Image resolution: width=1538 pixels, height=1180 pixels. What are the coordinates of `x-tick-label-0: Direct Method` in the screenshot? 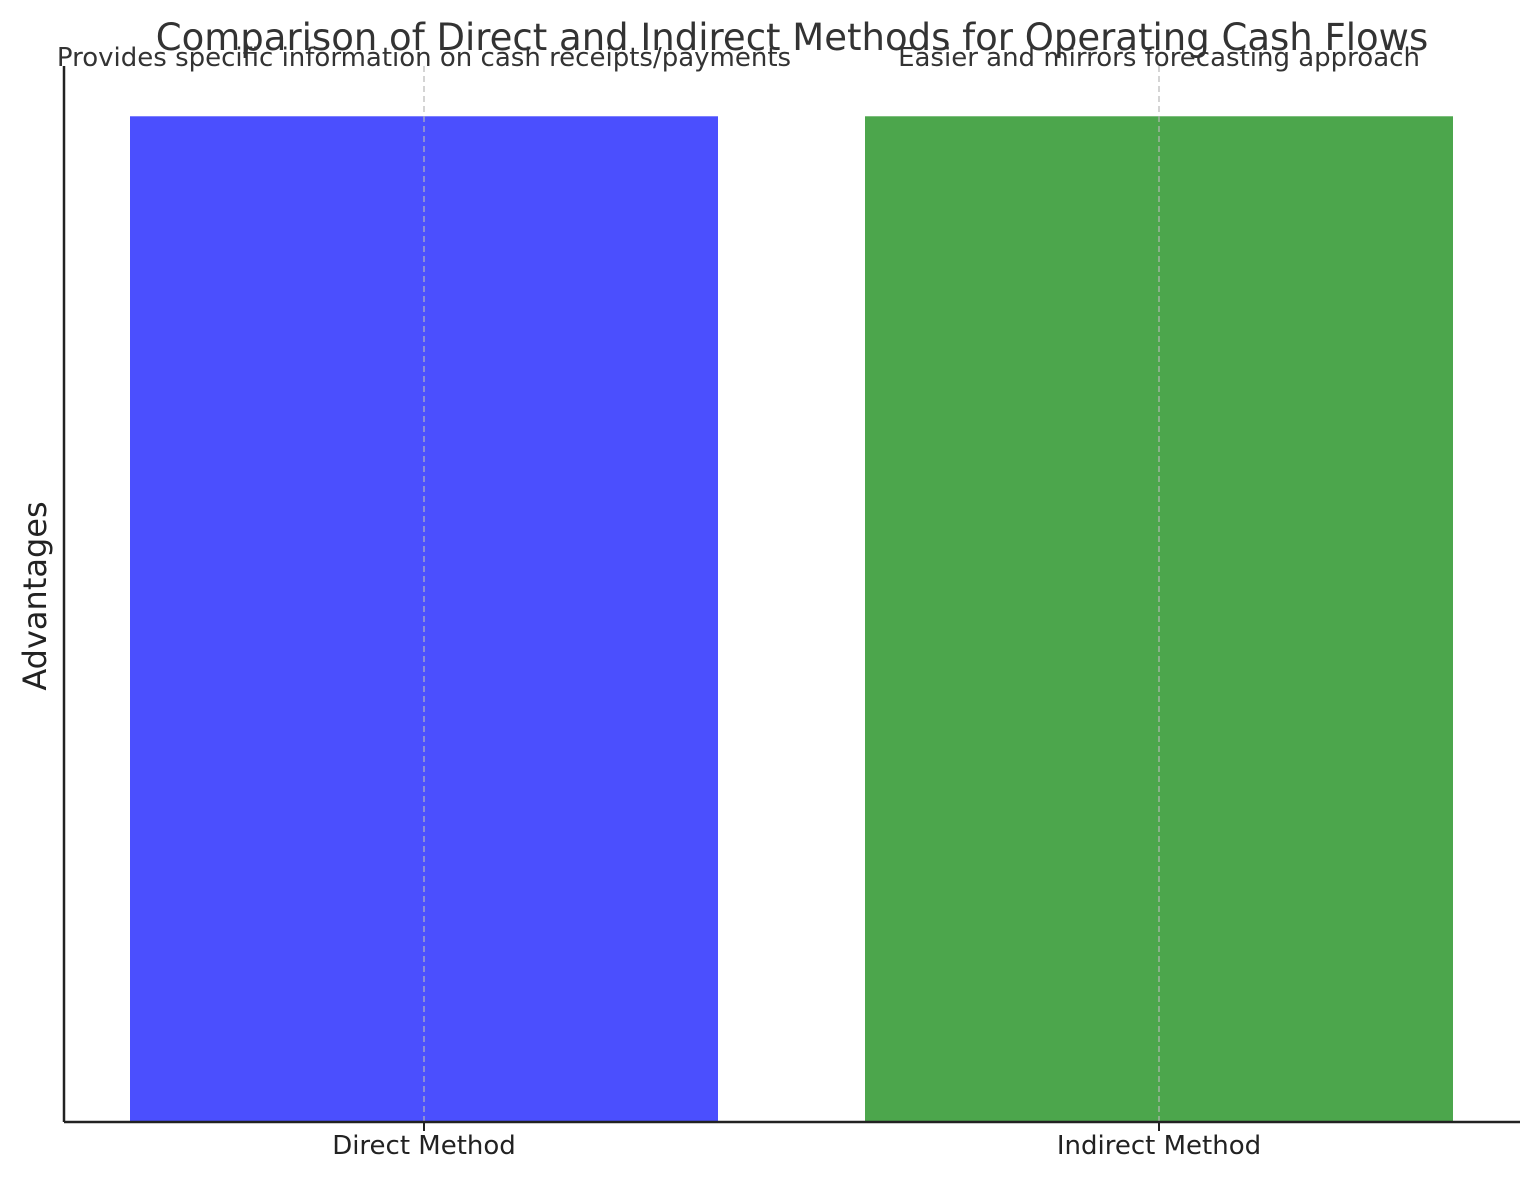 It's located at (424, 1146).